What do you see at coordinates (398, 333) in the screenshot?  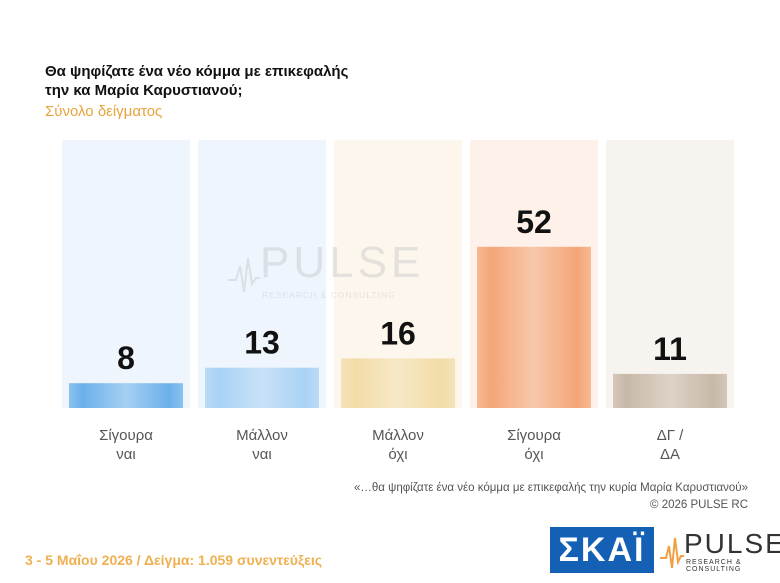 I see `data-label: 16` at bounding box center [398, 333].